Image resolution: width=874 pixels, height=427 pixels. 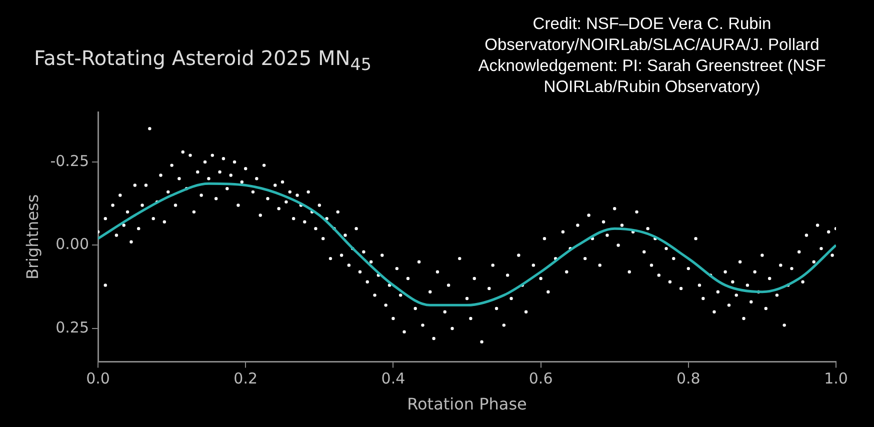 I want to click on x-axis-title: Rotation Phase, so click(x=467, y=404).